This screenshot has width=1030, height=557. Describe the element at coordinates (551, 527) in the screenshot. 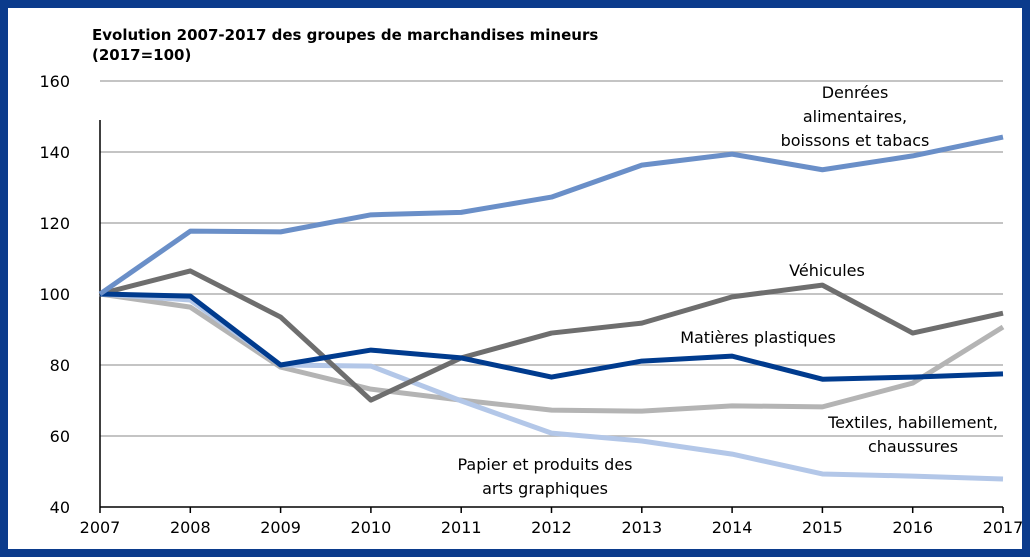

I see `x-tick-label: 2012` at that location.